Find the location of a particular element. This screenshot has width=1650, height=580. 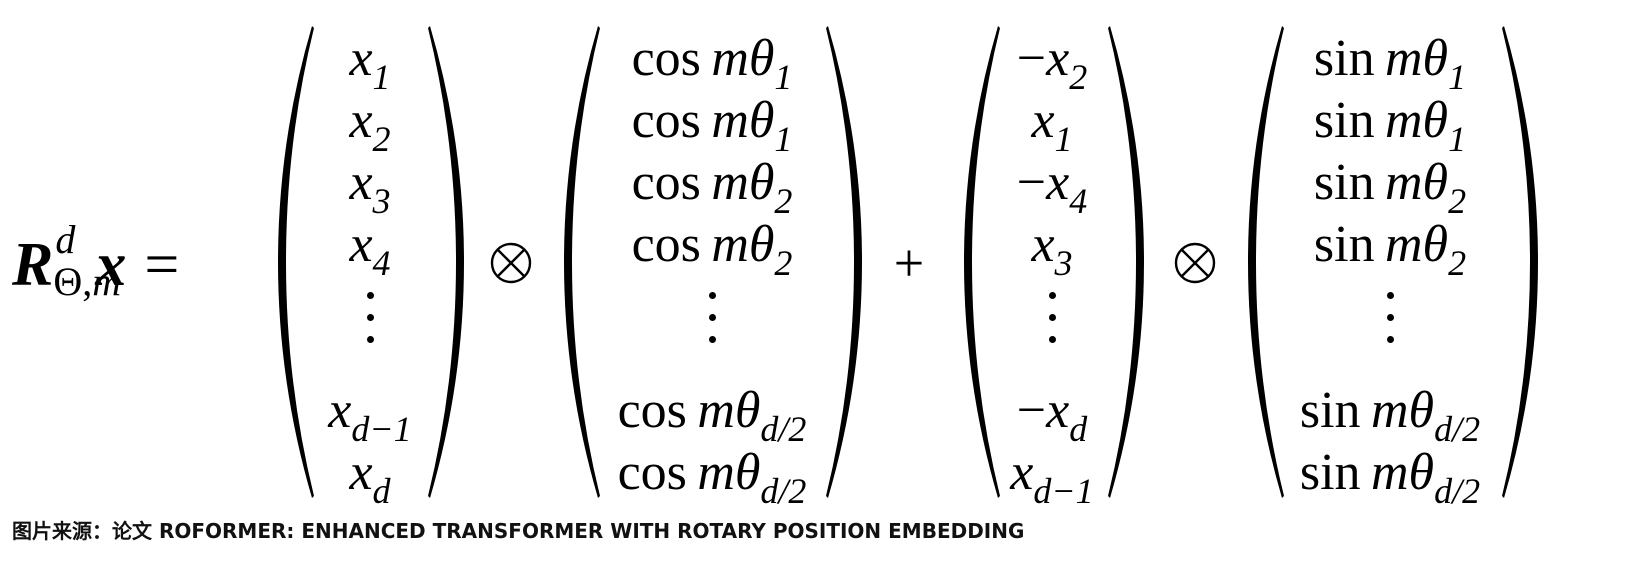

vec-cos-entry: cos mθ1 is located at coordinates (712, 123).